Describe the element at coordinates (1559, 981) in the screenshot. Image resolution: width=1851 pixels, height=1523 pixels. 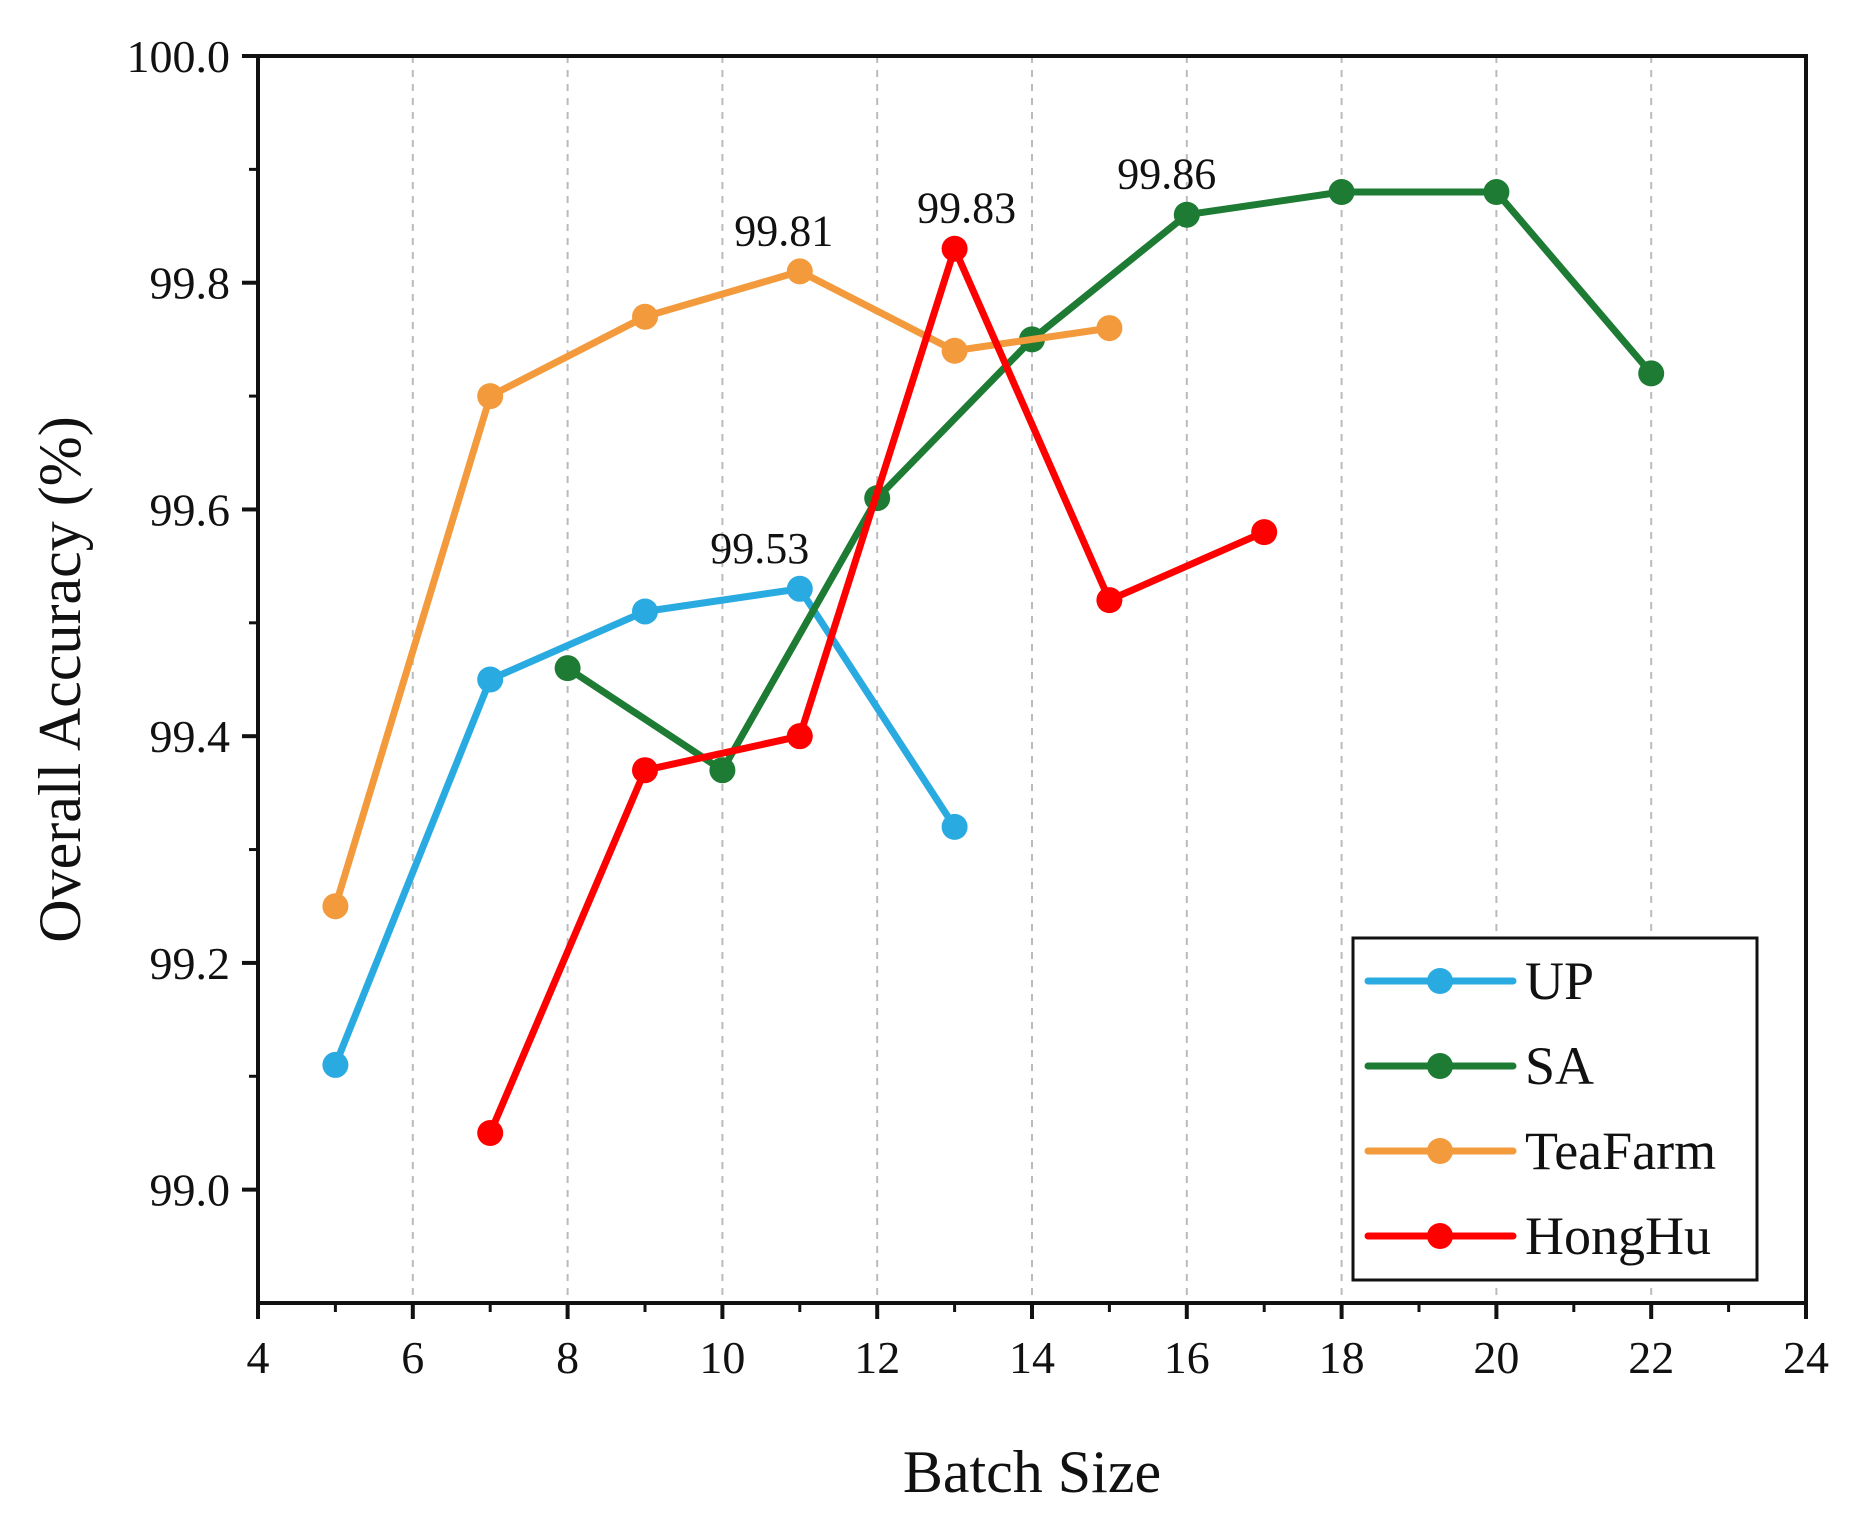
I see `legend-label: UP` at that location.